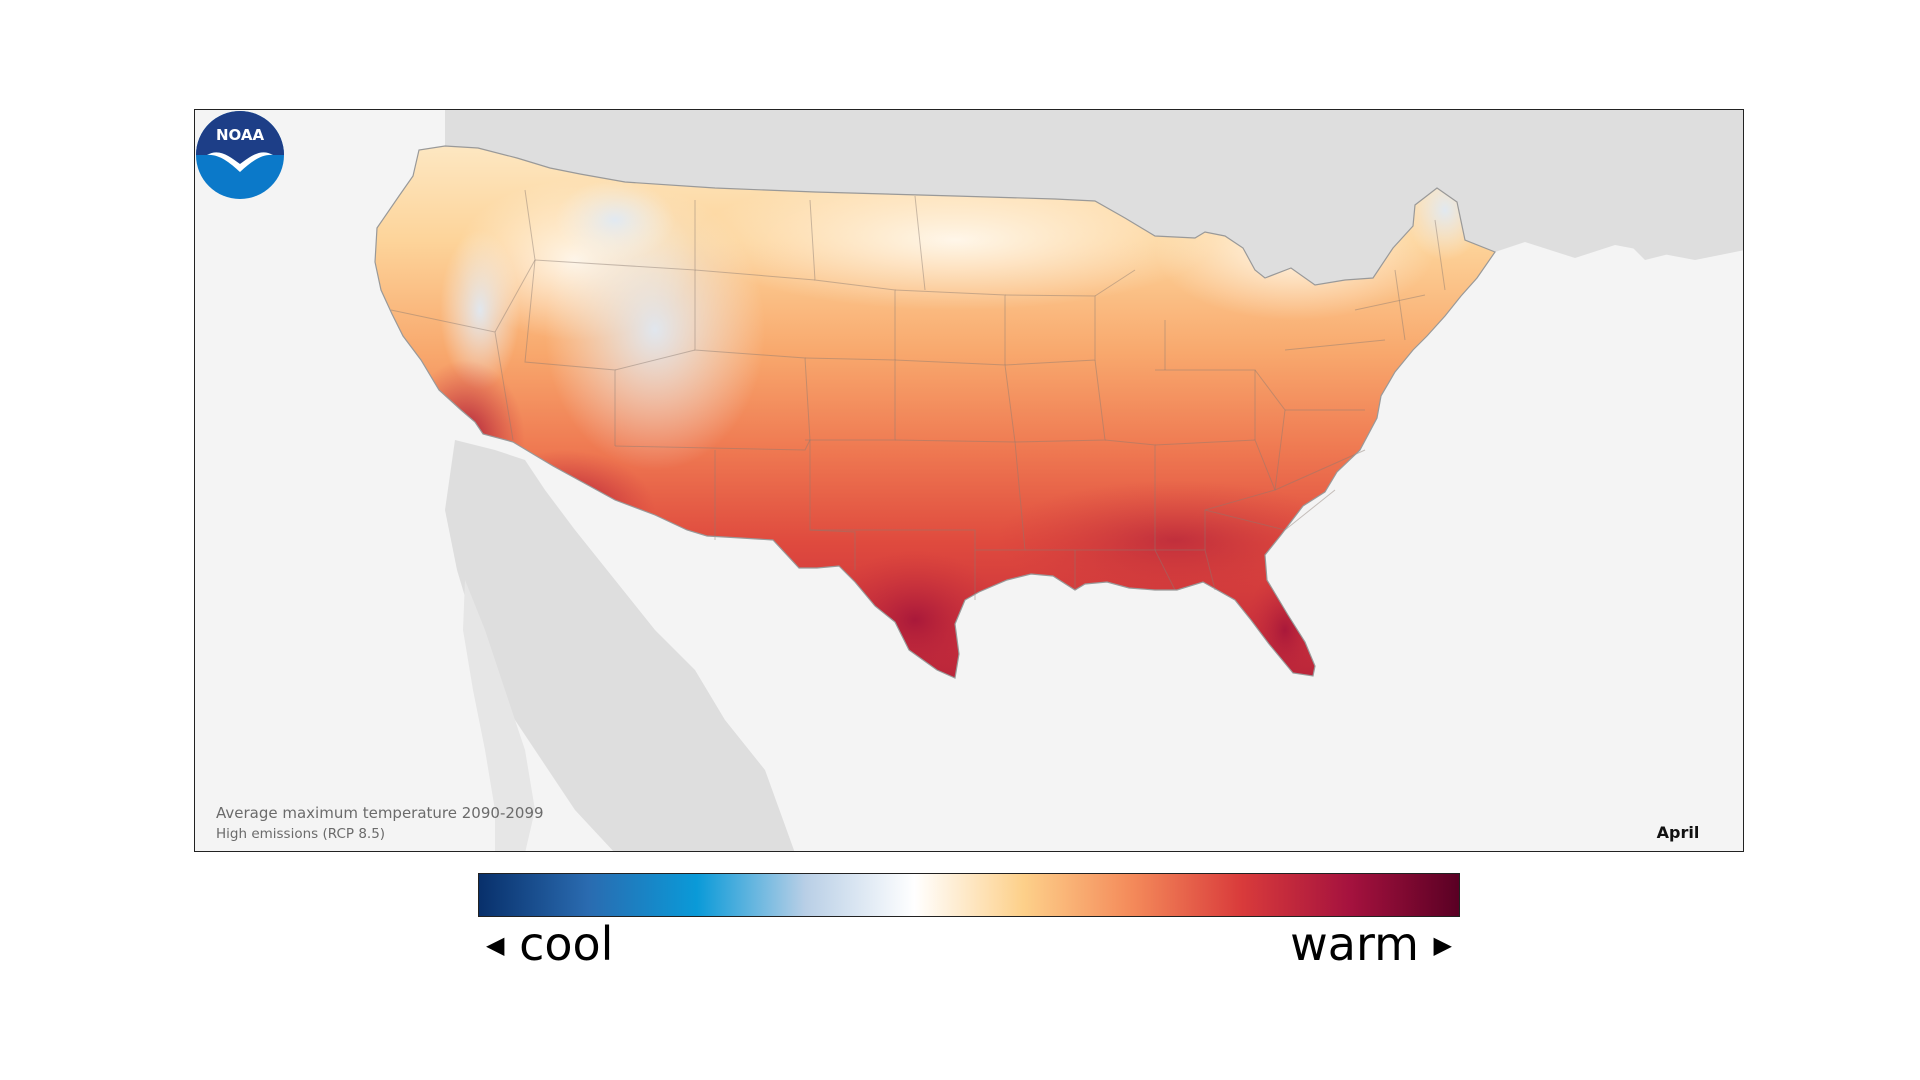 This screenshot has width=1920, height=1080. What do you see at coordinates (240, 135) in the screenshot?
I see `noaa-logo-text: NOAA` at bounding box center [240, 135].